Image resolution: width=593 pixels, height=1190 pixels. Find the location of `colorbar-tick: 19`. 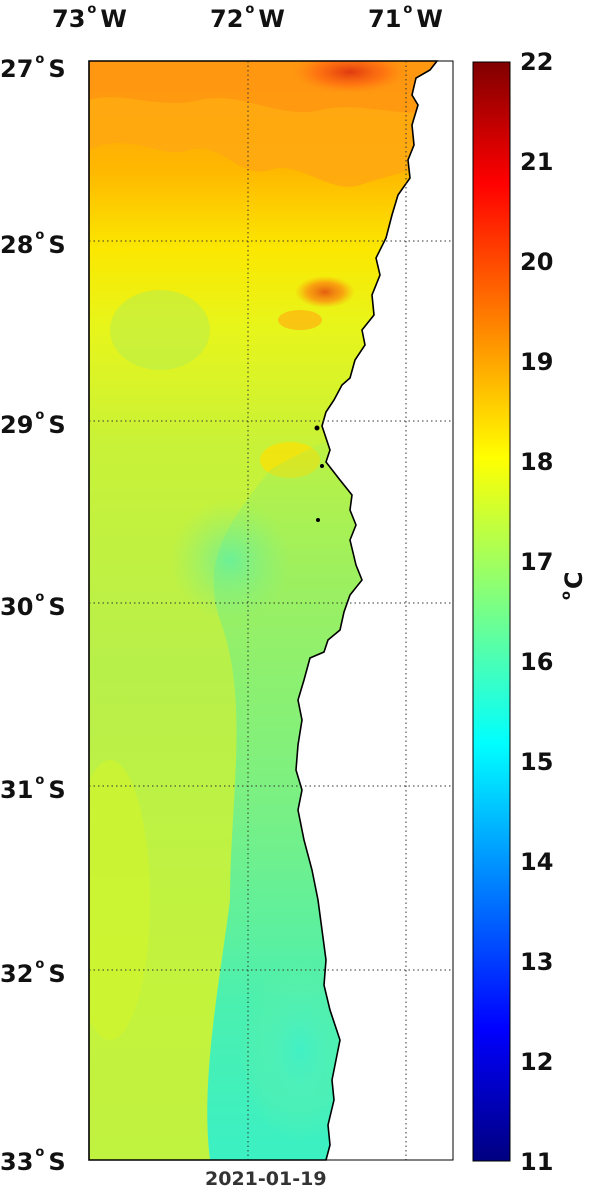

colorbar-tick: 19 is located at coordinates (537, 362).